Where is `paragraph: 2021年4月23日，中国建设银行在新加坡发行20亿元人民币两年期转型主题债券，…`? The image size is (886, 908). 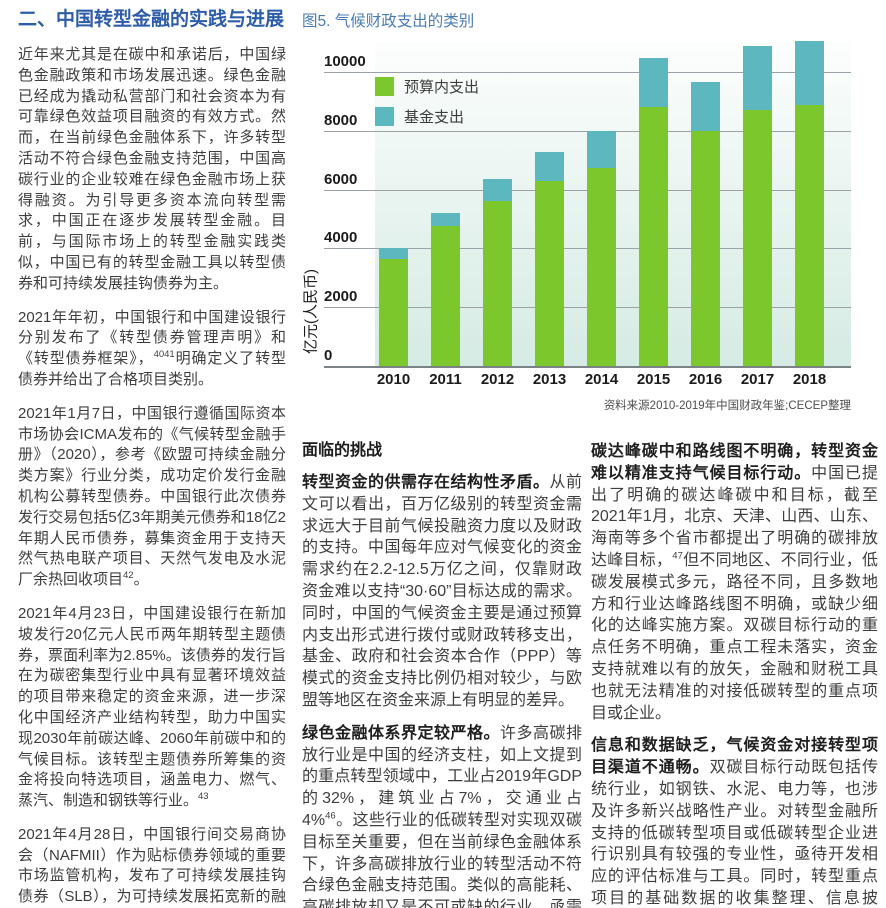
paragraph: 2021年4月23日，中国建设银行在新加坡发行20亿元人民币两年期转型主题债券，… is located at coordinates (152, 707).